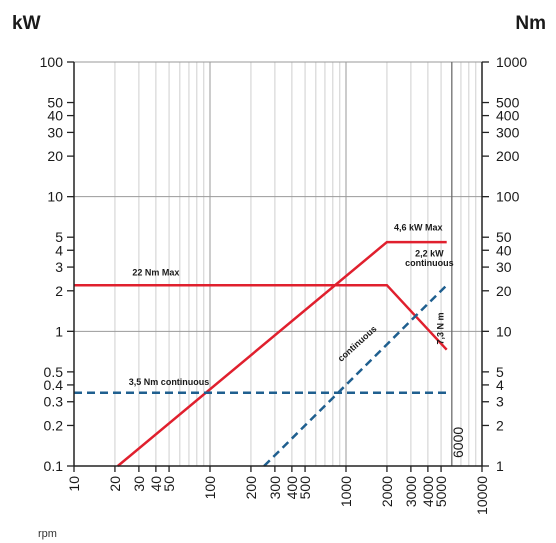 Image resolution: width=556 pixels, height=543 pixels. I want to click on annotation-7: 3,5 Nm continuous, so click(169, 382).